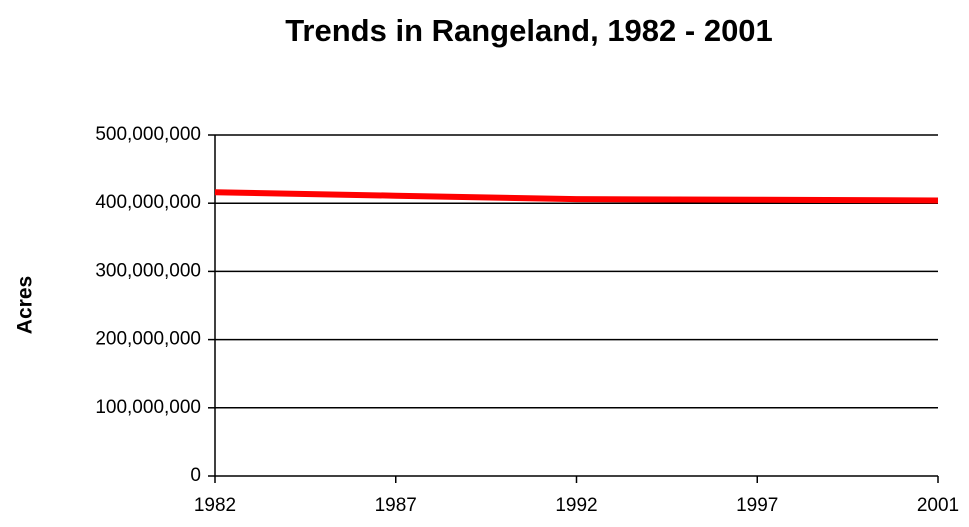  I want to click on y-tick-label: 0, so click(195, 475).